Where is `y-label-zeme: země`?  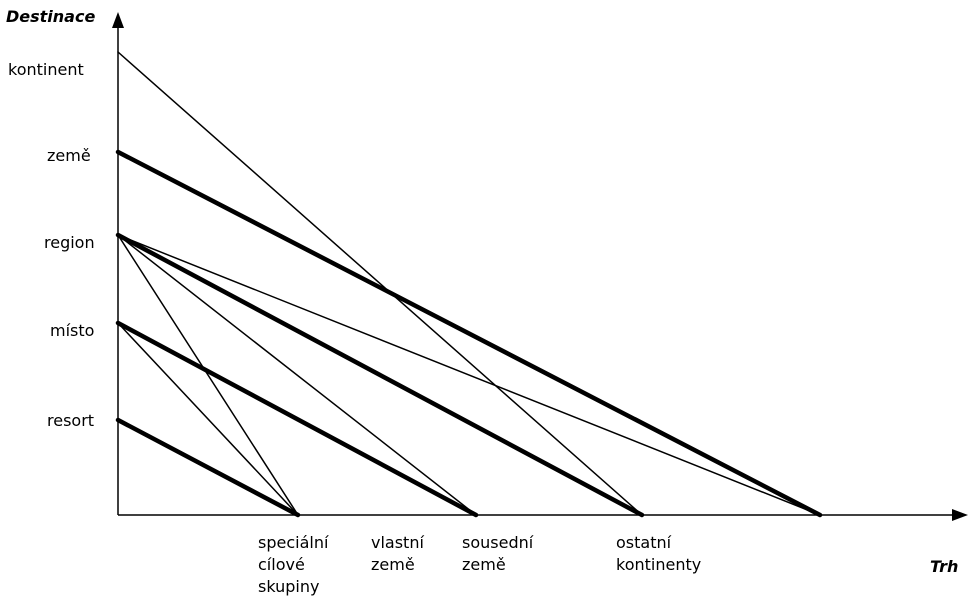
y-label-zeme: země is located at coordinates (69, 155).